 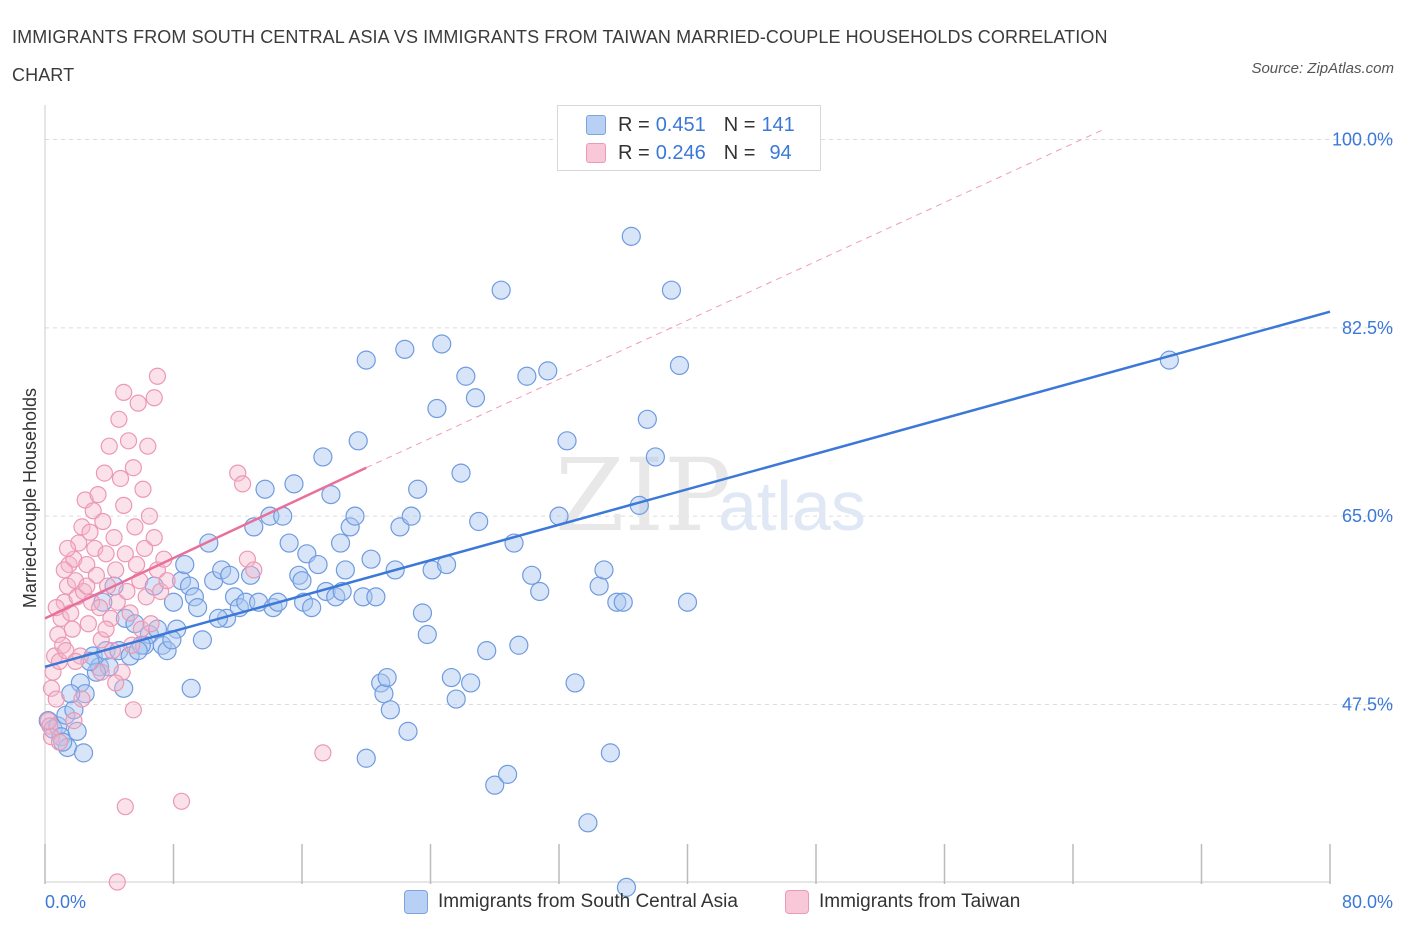 I want to click on series-taiwan, so click(x=185, y=629).